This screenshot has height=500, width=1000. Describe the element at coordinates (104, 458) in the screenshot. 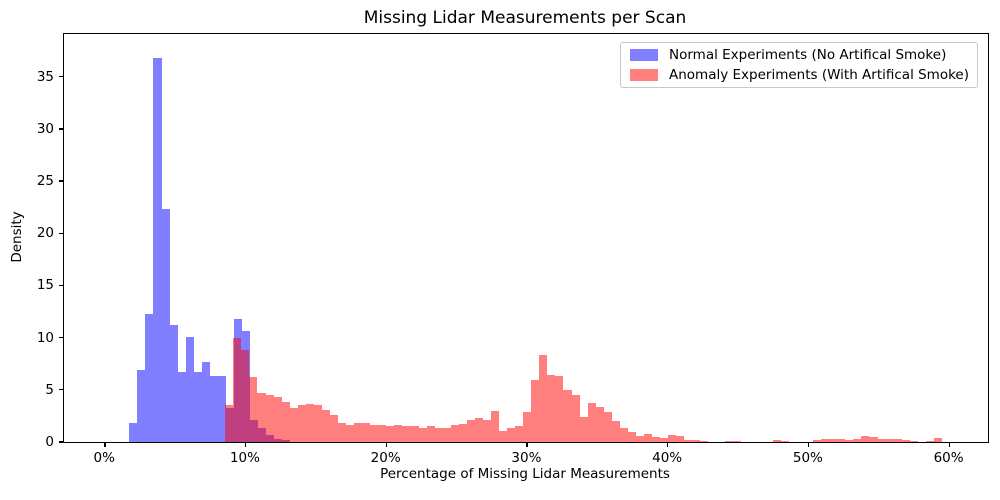

I see `x-axis-tick-label: 0%` at that location.